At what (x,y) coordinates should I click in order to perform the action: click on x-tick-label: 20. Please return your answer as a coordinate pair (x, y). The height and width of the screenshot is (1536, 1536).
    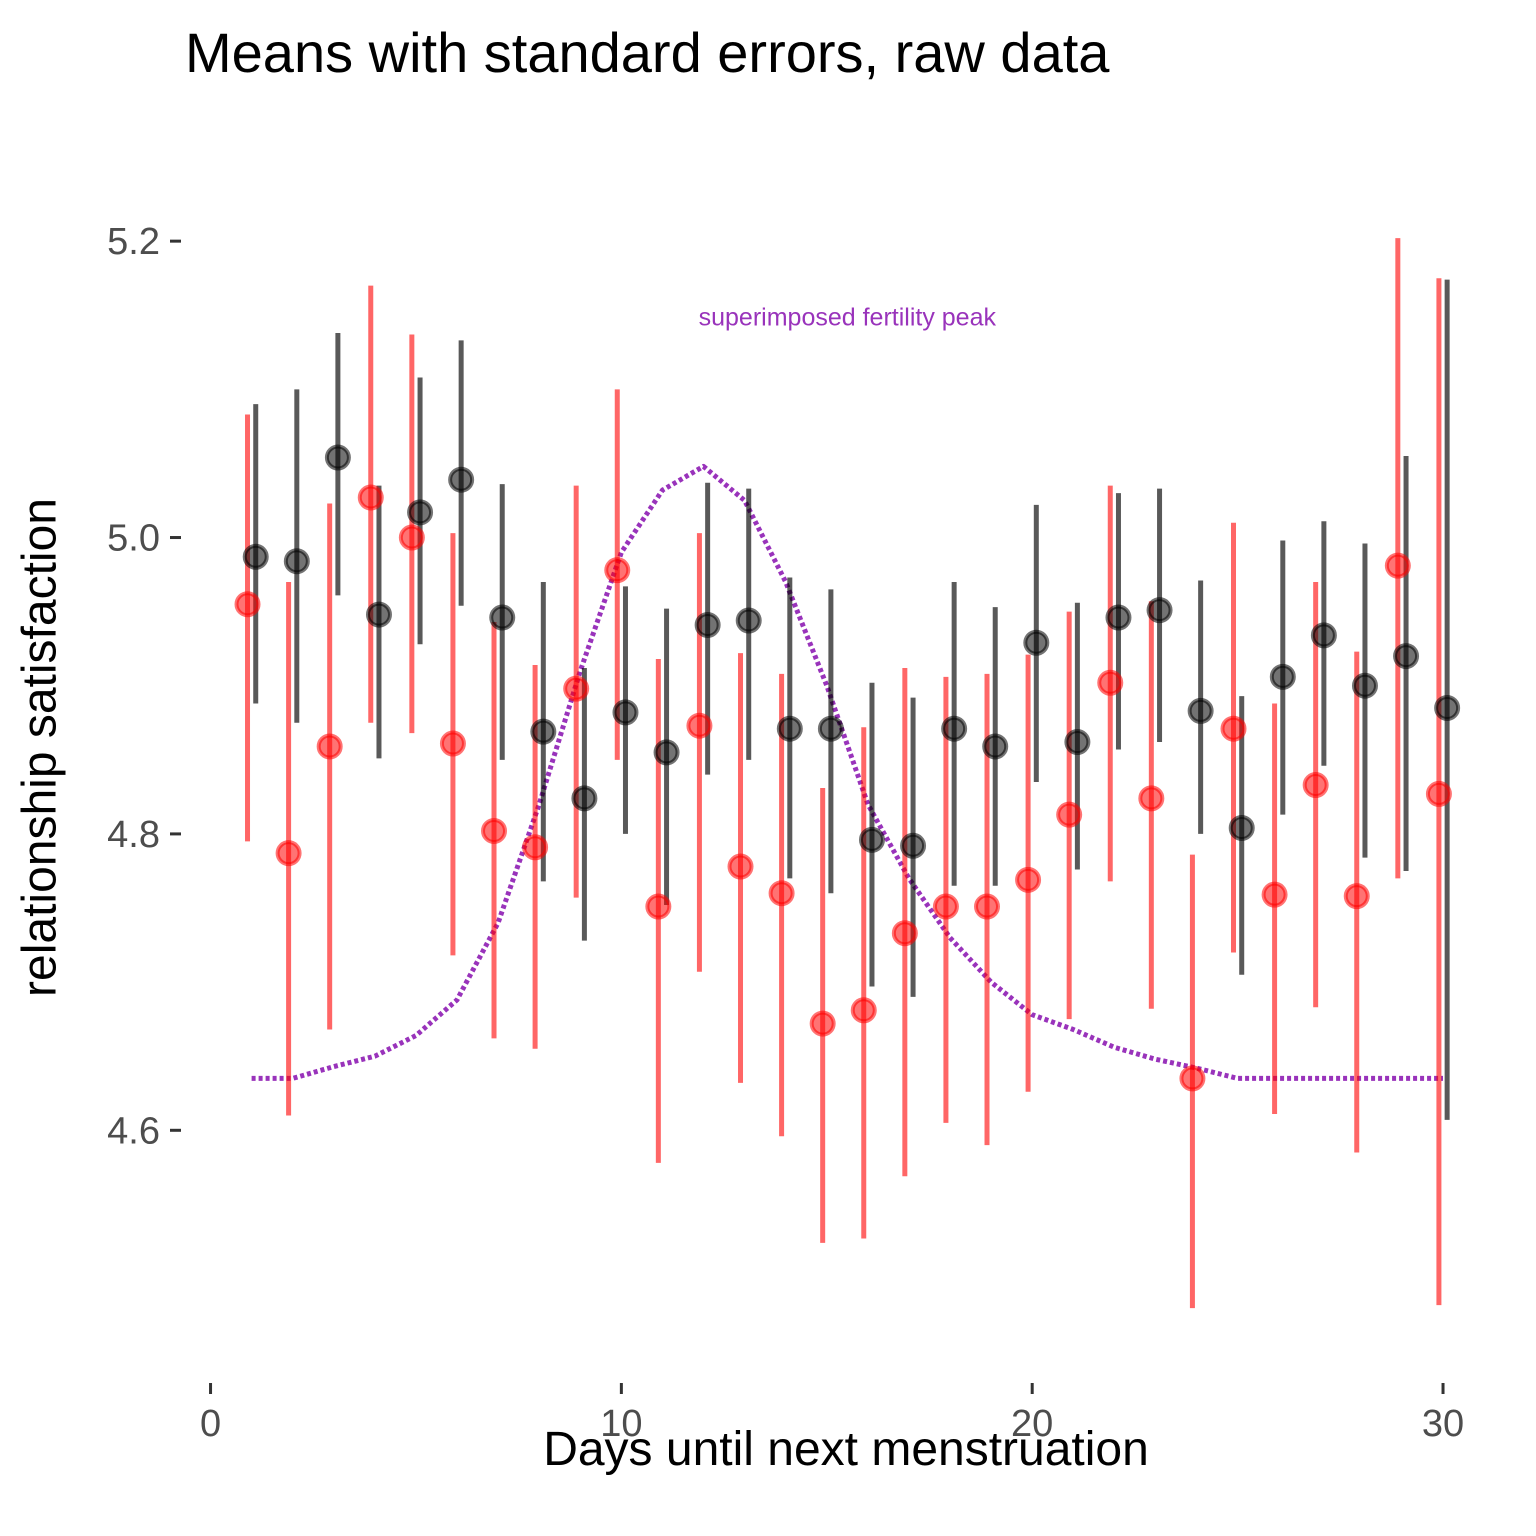
    Looking at the image, I should click on (1032, 1424).